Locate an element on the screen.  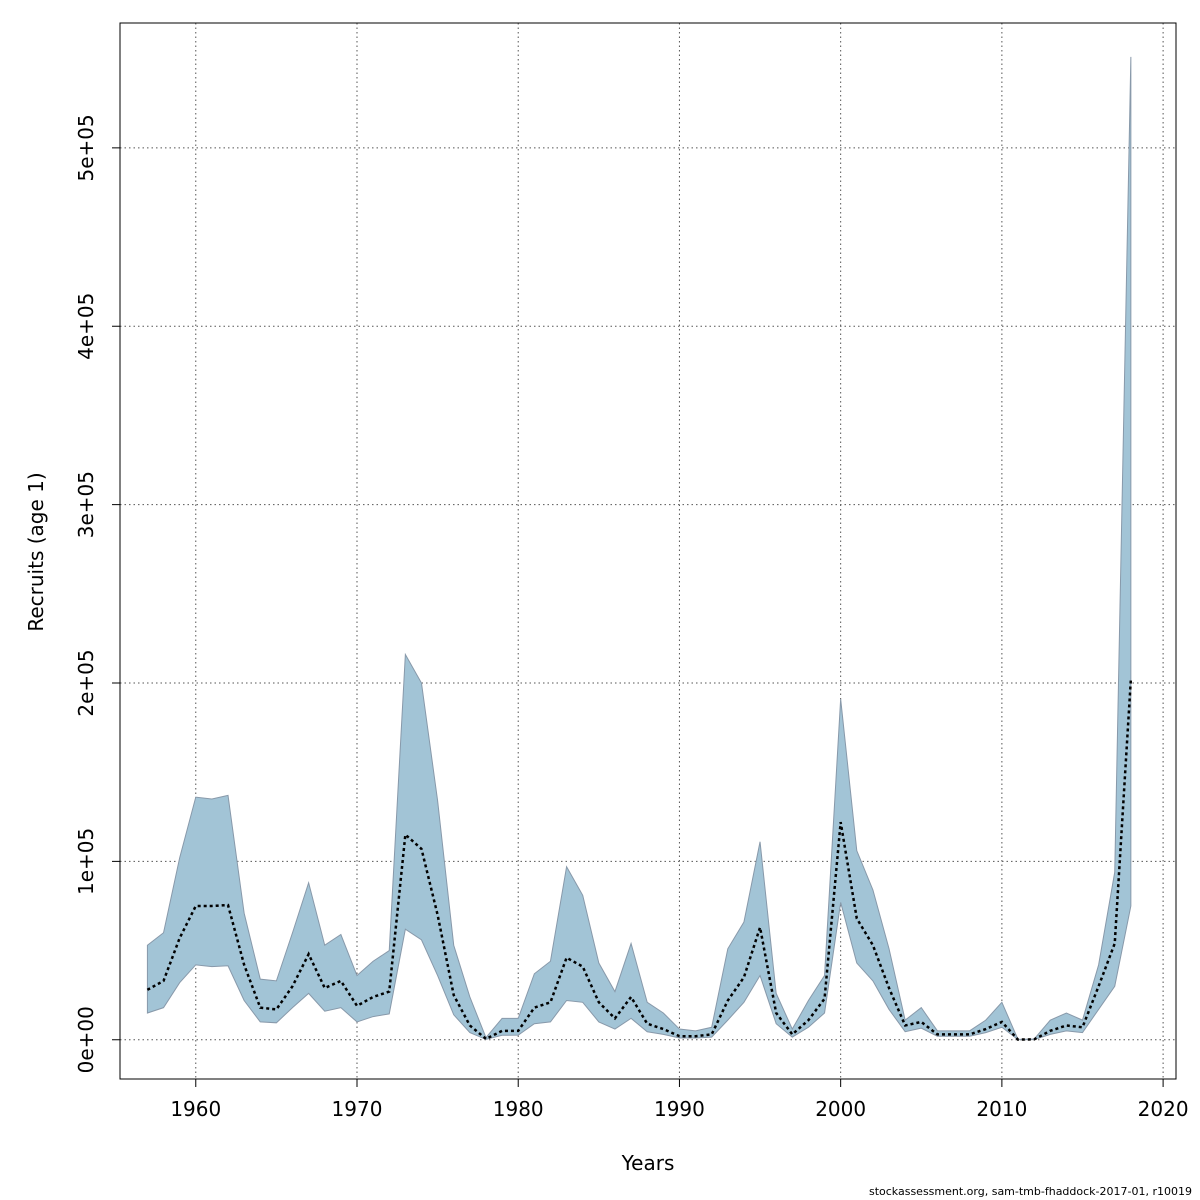
y-axis-title: Recruits (age 1) is located at coordinates (36, 551).